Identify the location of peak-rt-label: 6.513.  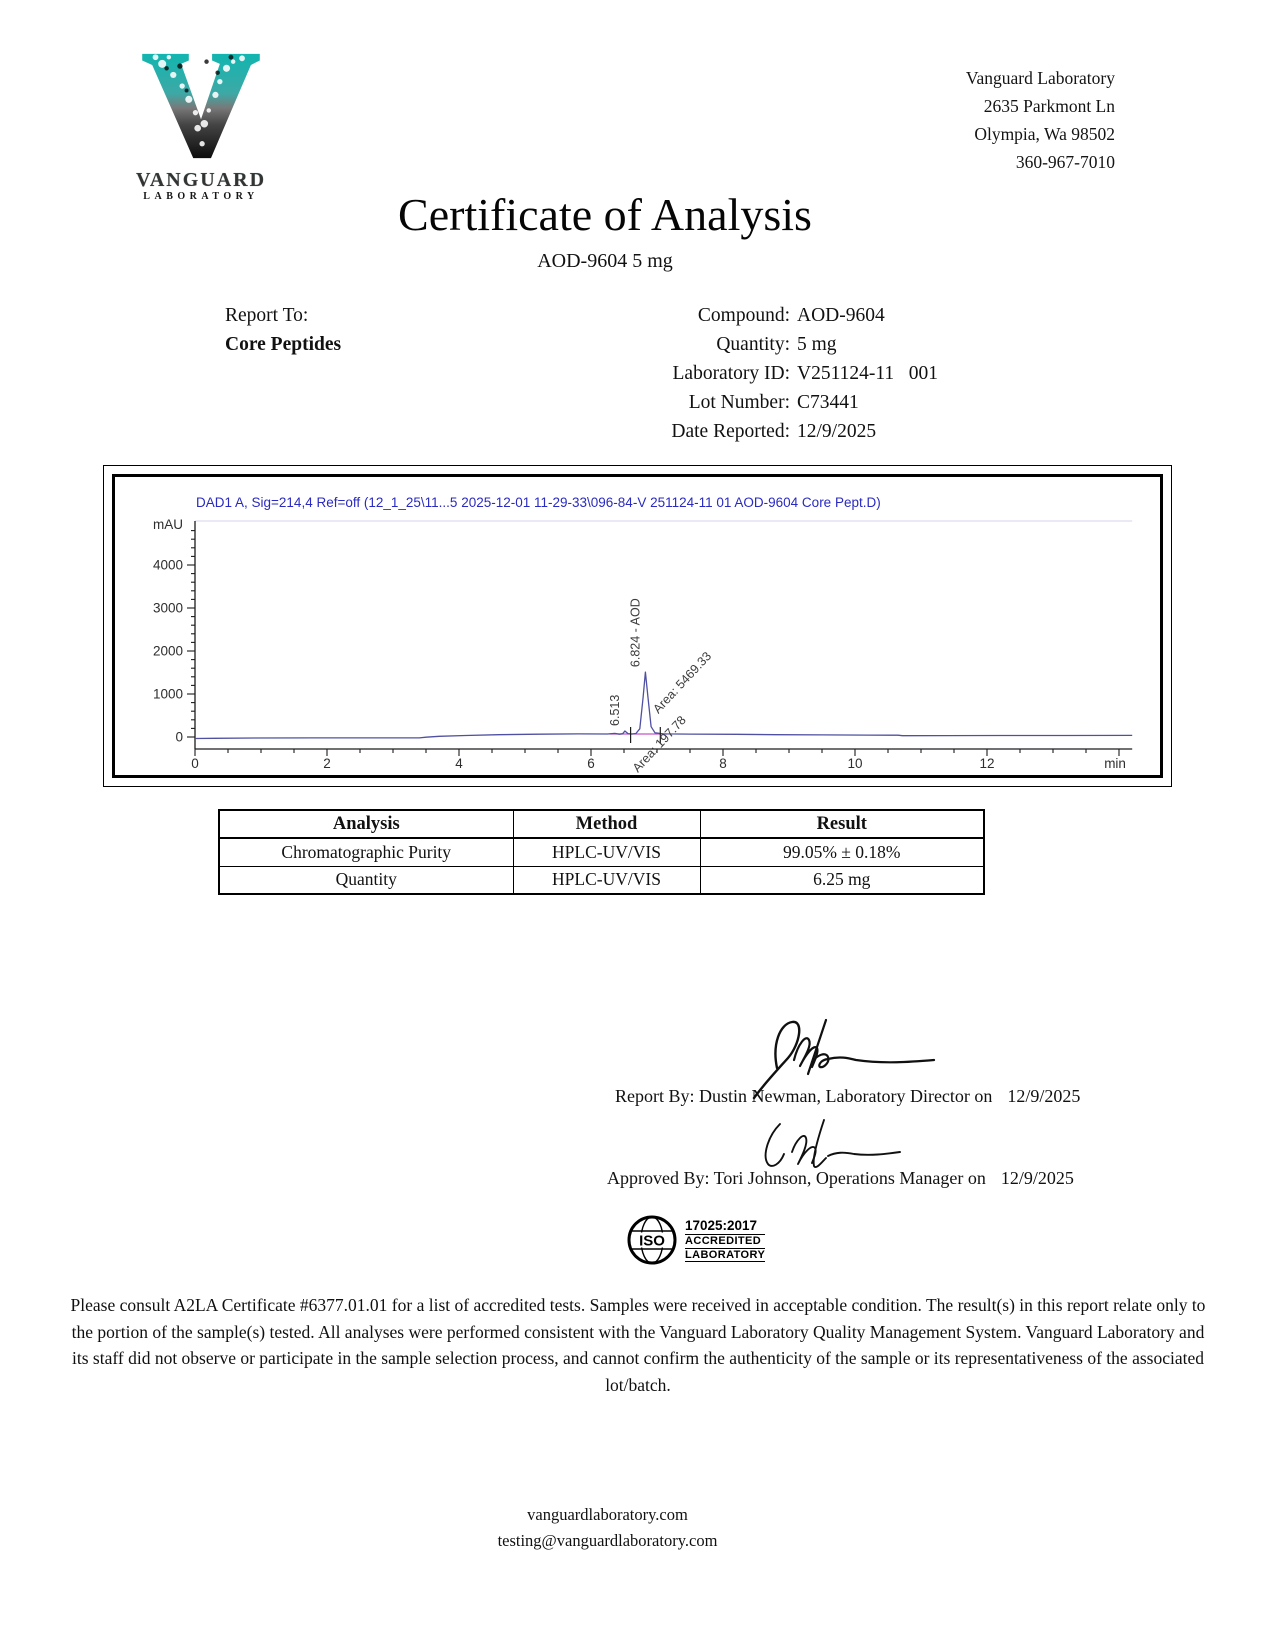
(615, 710).